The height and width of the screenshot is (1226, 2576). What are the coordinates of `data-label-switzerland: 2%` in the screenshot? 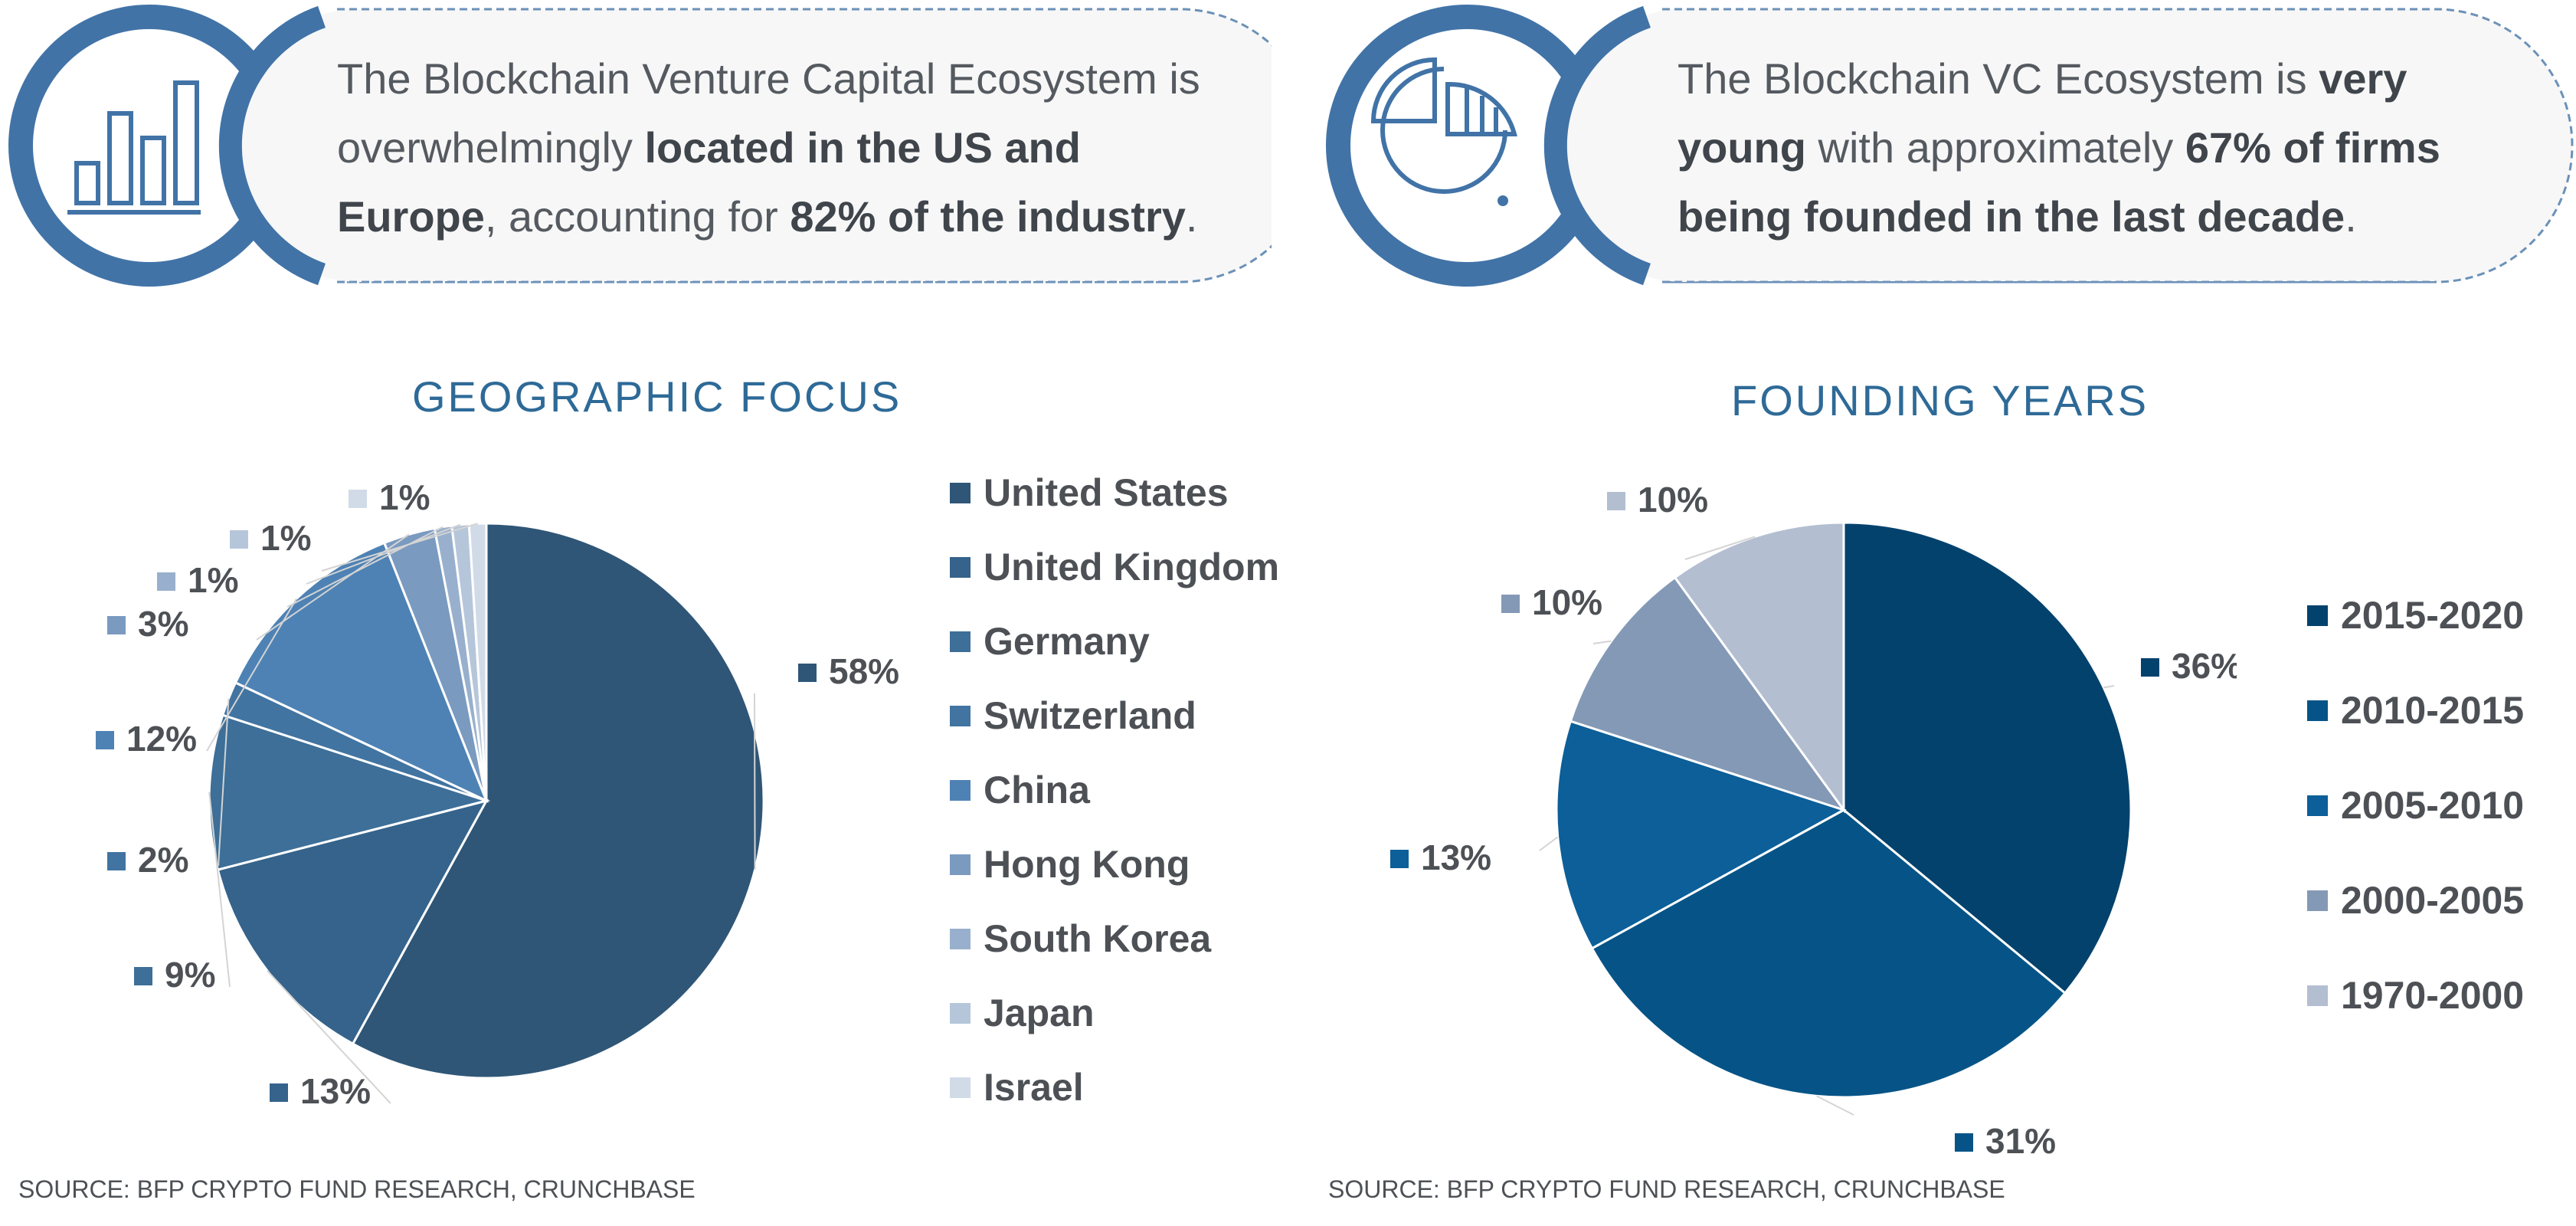 It's located at (163, 860).